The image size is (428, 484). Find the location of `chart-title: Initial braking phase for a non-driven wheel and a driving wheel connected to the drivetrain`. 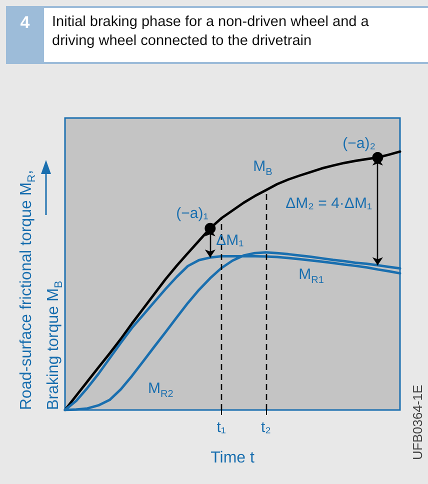

chart-title: Initial braking phase for a non-driven wheel and a driving wheel connected to the drivetrain is located at coordinates (210, 32).